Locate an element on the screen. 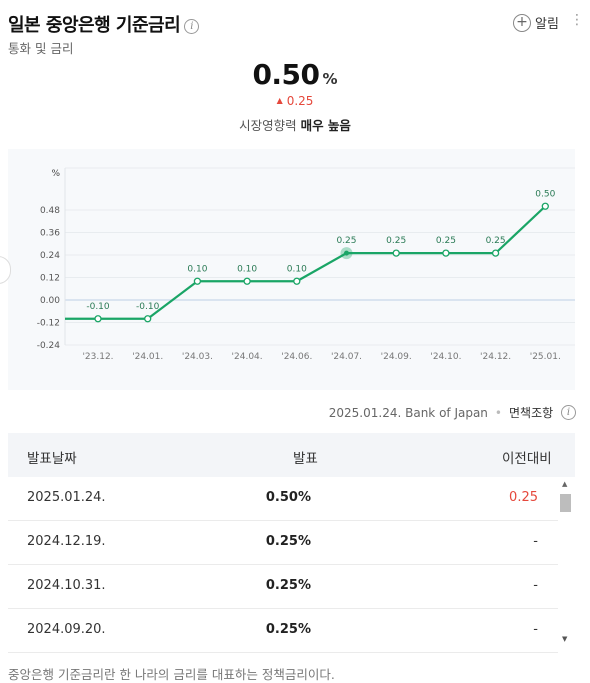 Image resolution: width=590 pixels, height=683 pixels. rate-value: 0.50 is located at coordinates (286, 74).